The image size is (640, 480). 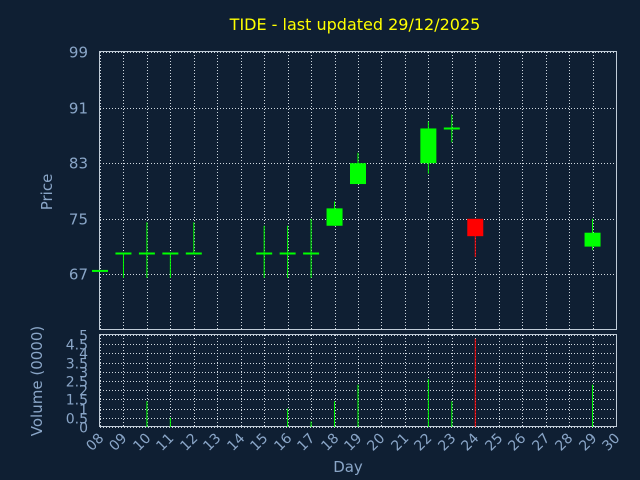 I want to click on price-tick-label: 91, so click(x=78, y=109).